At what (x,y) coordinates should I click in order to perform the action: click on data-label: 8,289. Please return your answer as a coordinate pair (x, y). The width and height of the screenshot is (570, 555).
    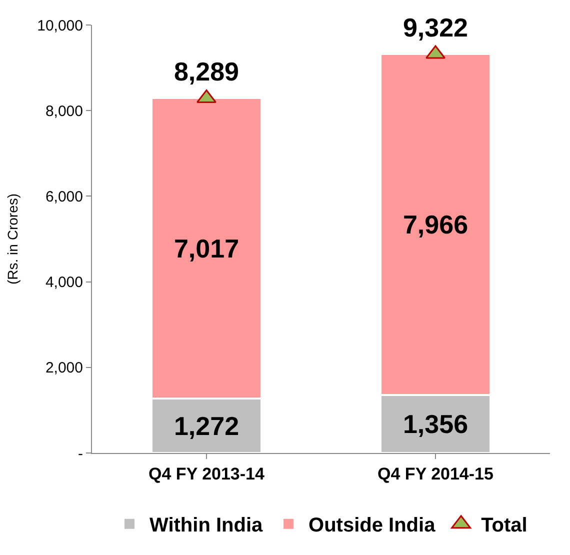
    Looking at the image, I should click on (207, 71).